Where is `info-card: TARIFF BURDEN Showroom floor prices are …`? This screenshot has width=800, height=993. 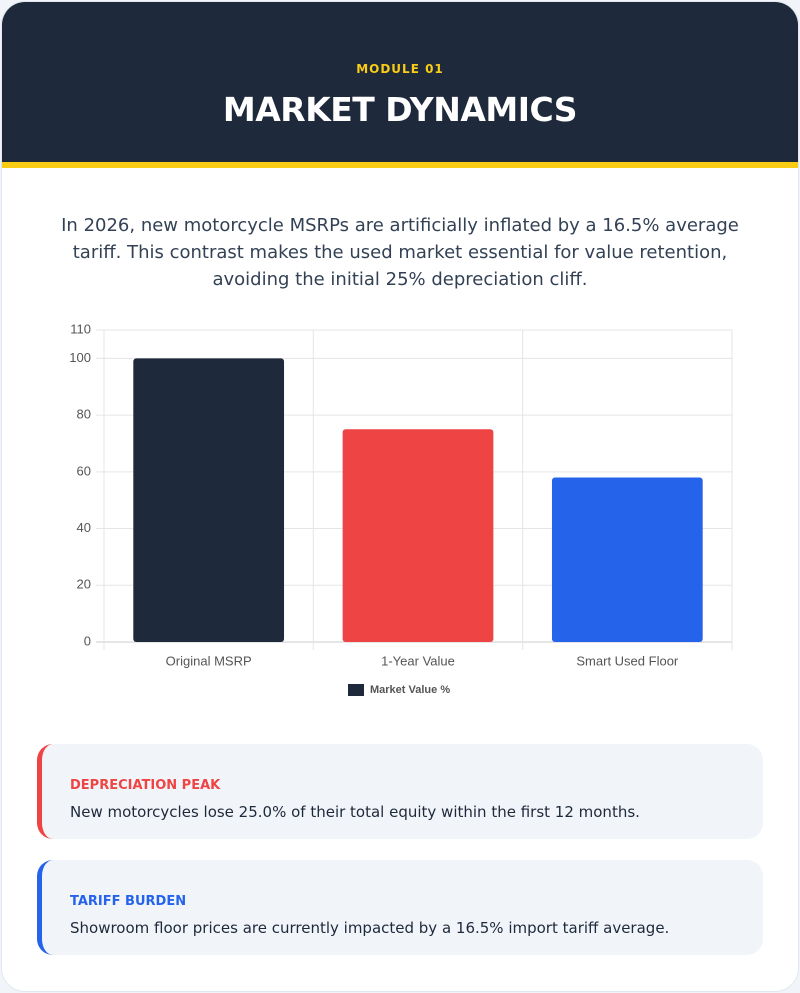
info-card: TARIFF BURDEN Showroom floor prices are … is located at coordinates (400, 907).